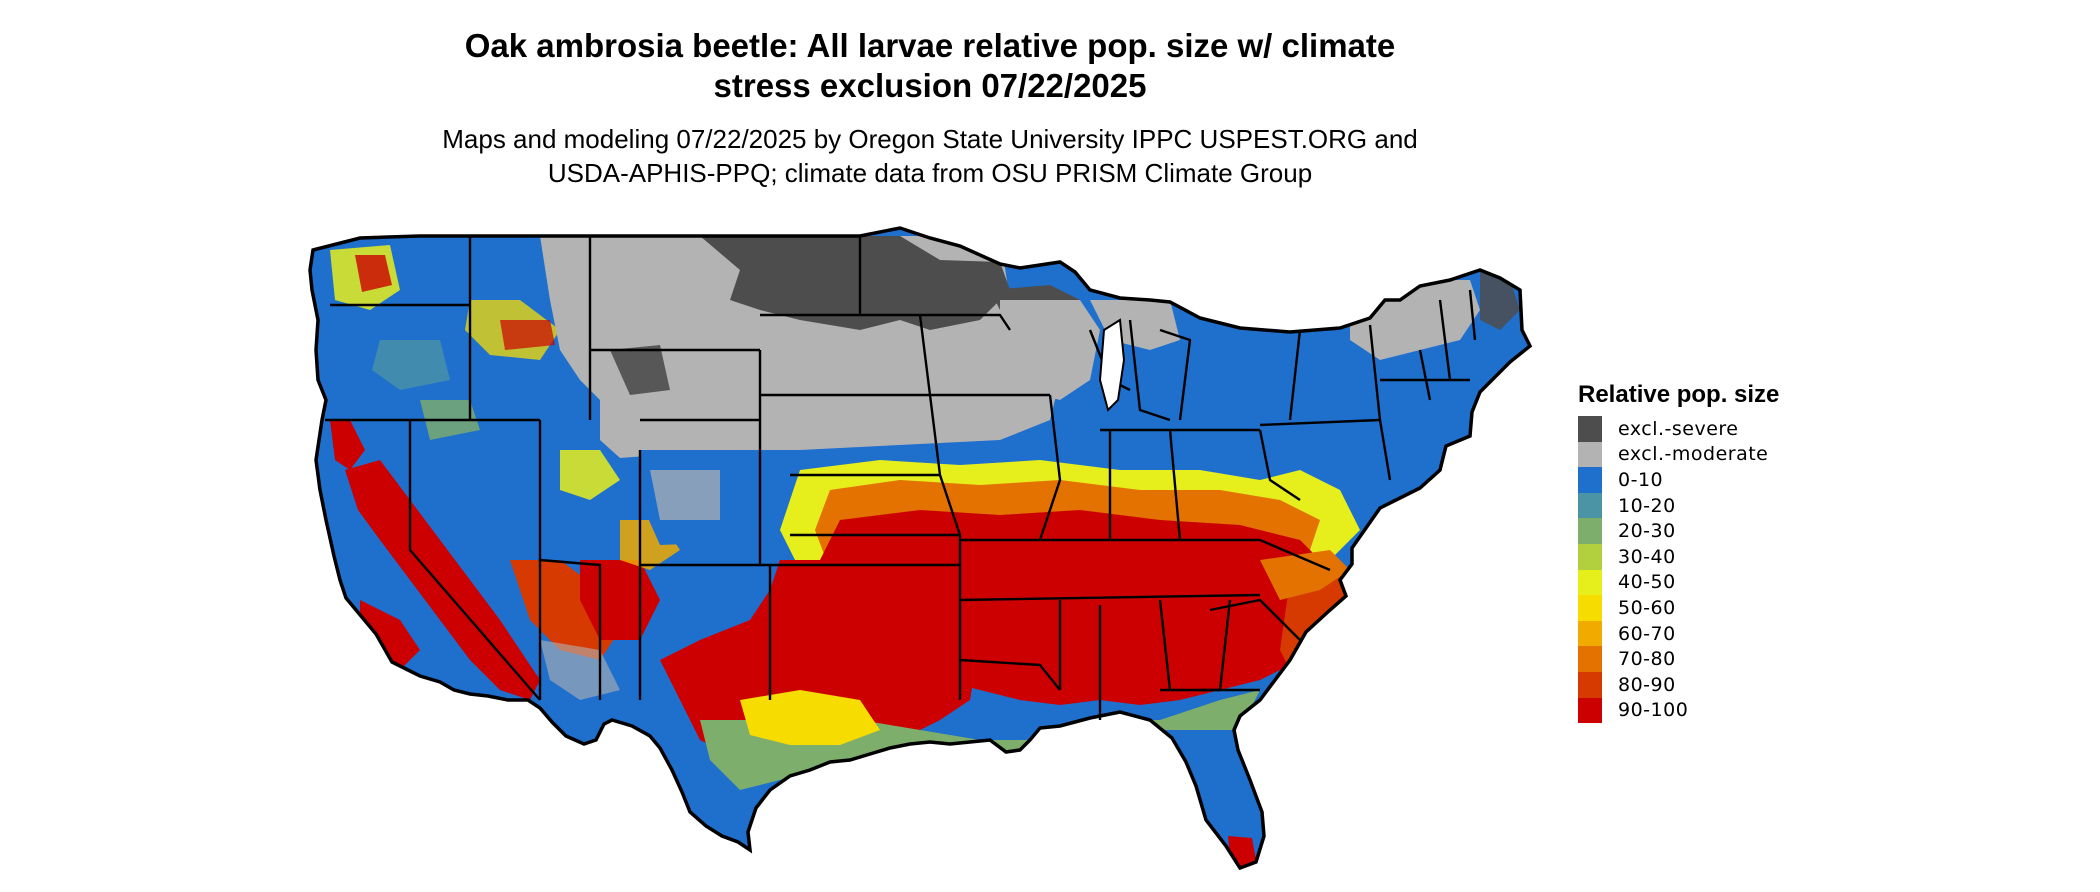 The height and width of the screenshot is (892, 2100). What do you see at coordinates (1647, 531) in the screenshot?
I see `legend-label: 20-30` at bounding box center [1647, 531].